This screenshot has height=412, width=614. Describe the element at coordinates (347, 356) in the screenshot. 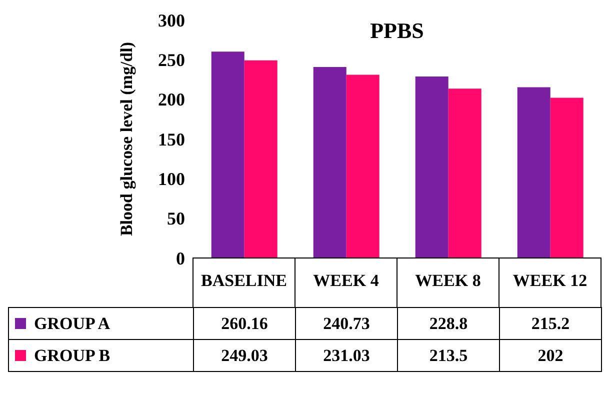

I see `data-label: 231.03` at that location.